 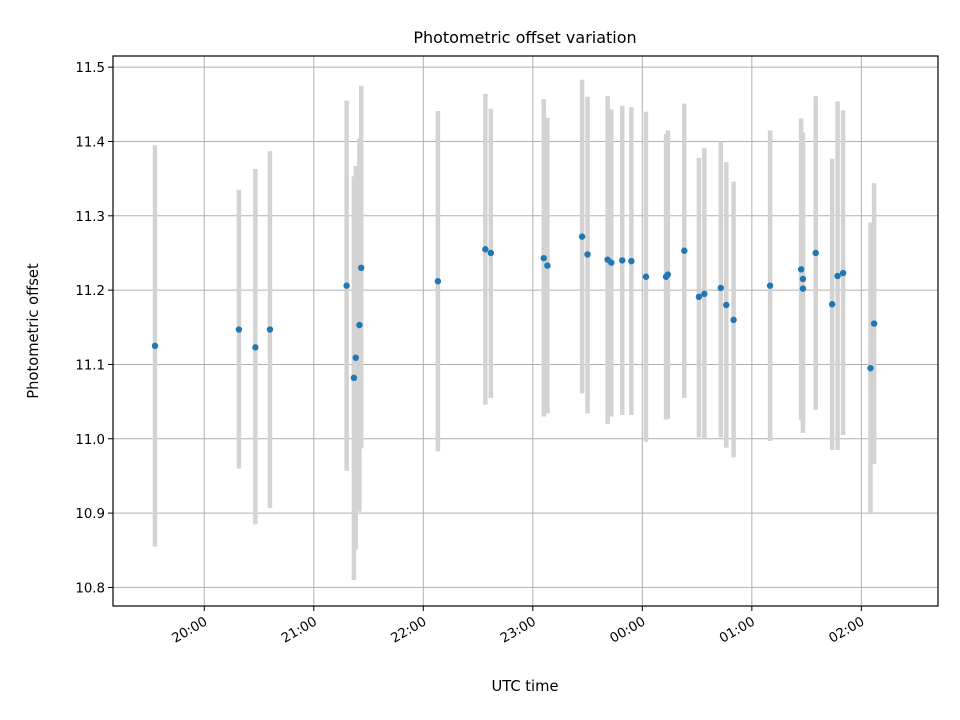 What do you see at coordinates (524, 37) in the screenshot?
I see `chart-title: Photometric offset variation` at bounding box center [524, 37].